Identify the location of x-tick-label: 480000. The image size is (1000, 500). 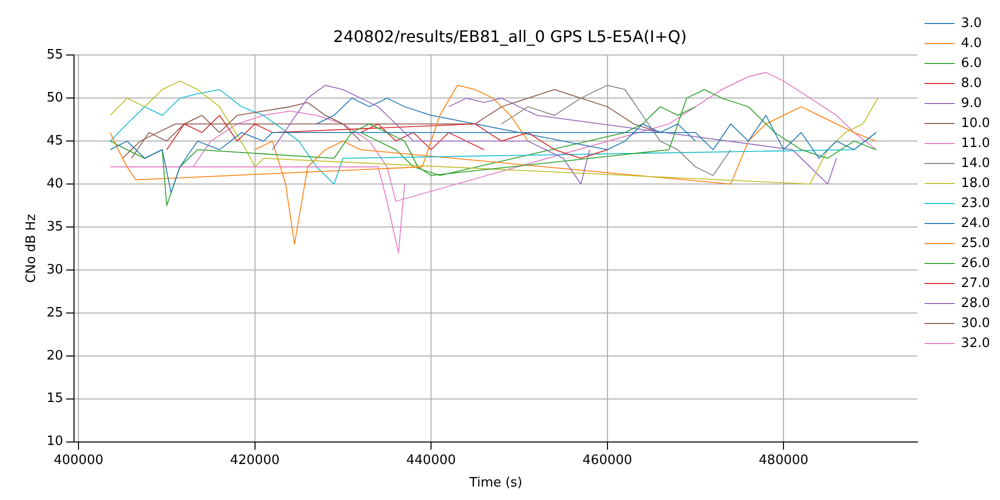
(783, 460).